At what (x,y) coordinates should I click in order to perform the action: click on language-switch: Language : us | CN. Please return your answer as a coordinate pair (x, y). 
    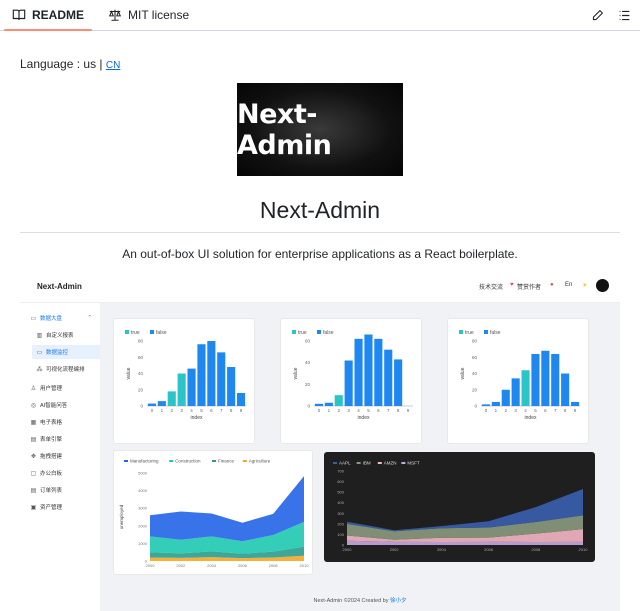
    Looking at the image, I should click on (70, 64).